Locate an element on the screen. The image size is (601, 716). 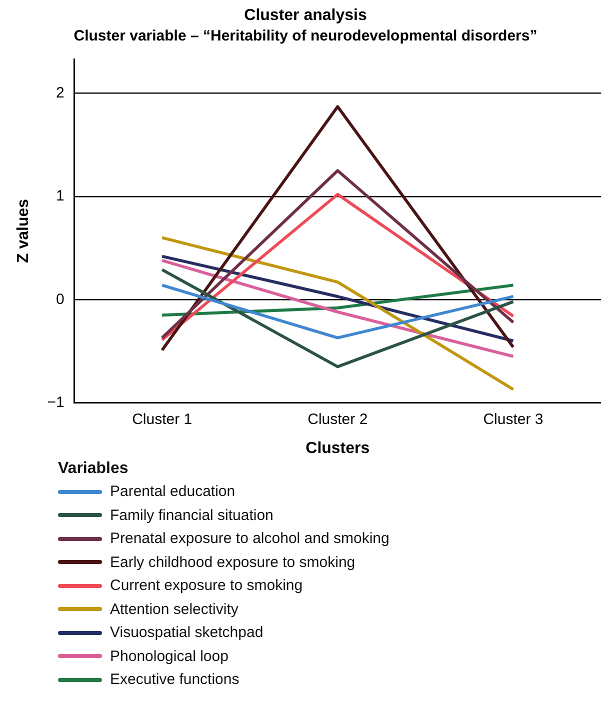
x-axis-title: Clusters is located at coordinates (338, 448).